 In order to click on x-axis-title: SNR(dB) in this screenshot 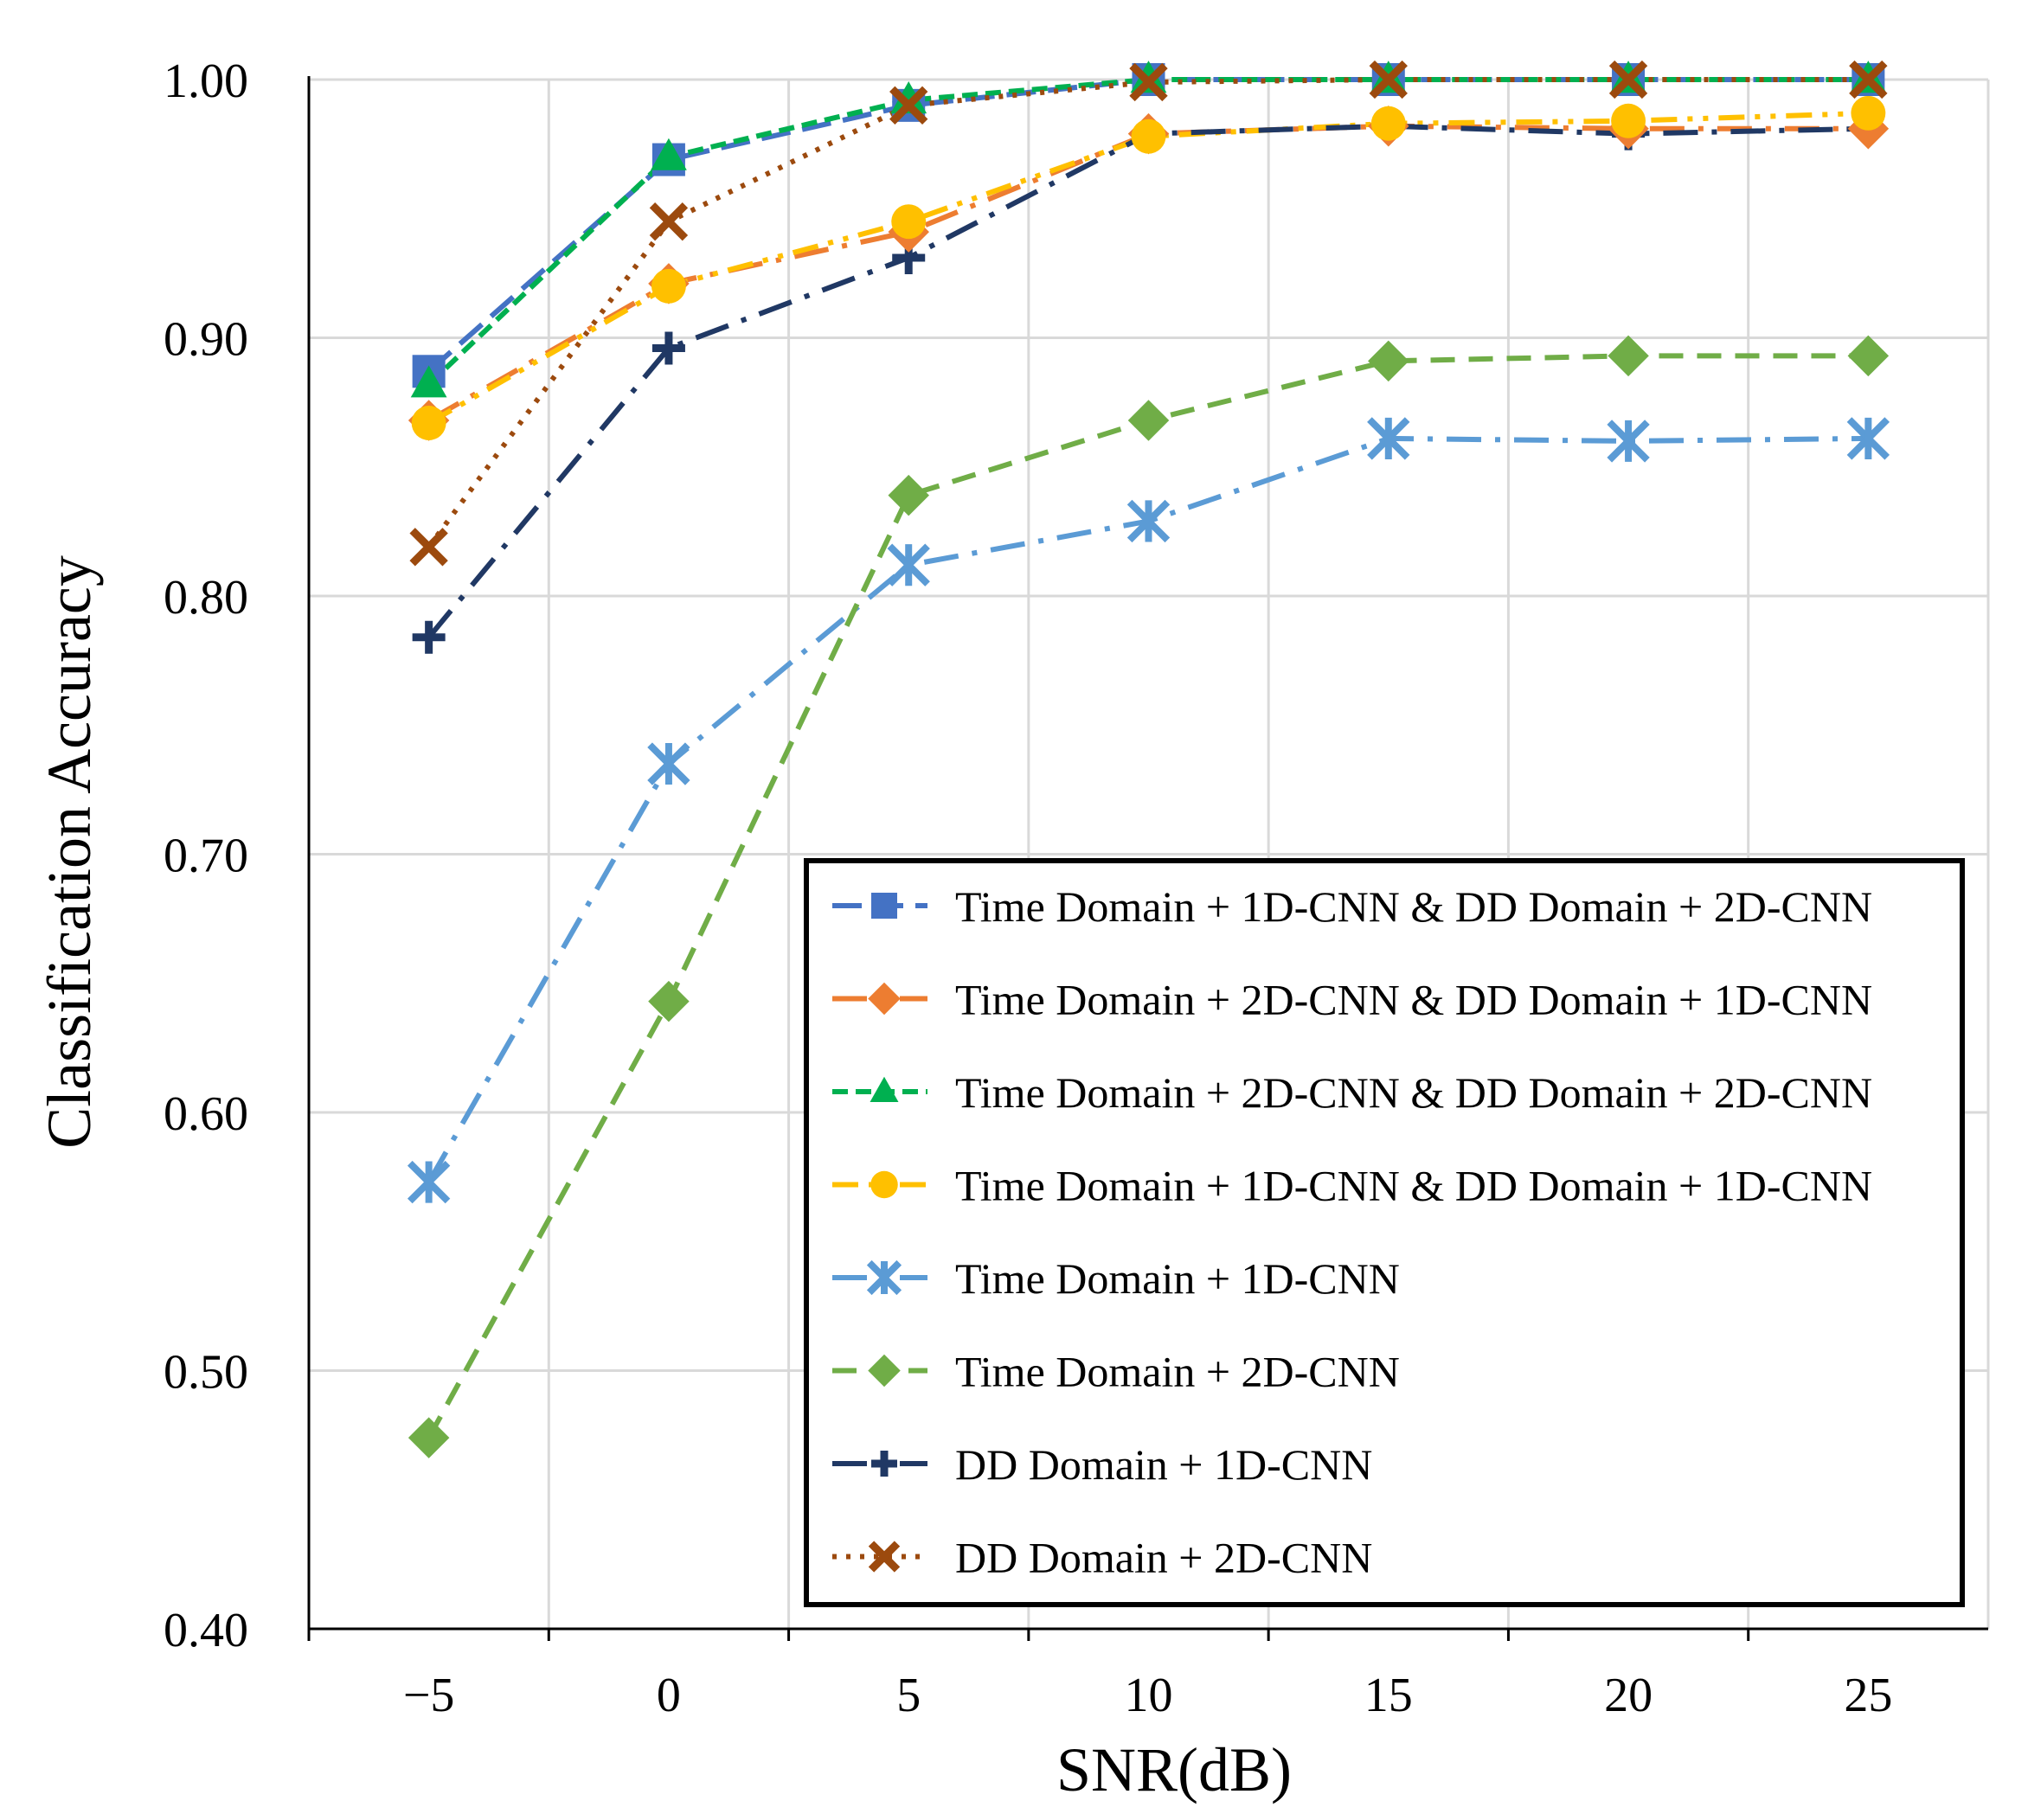, I will do `click(1174, 1769)`.